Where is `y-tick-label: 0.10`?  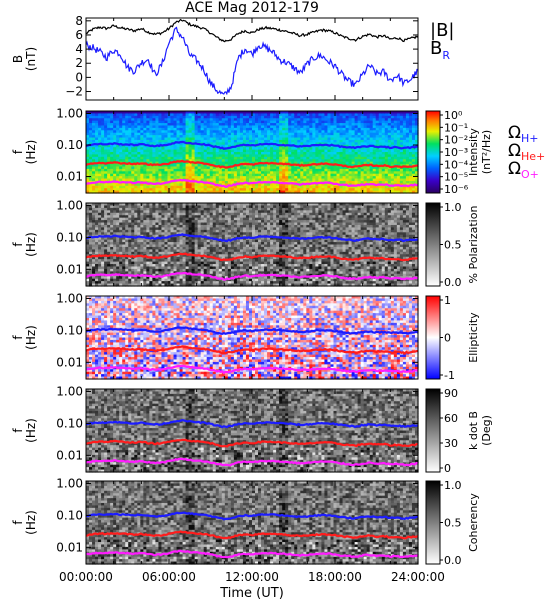 y-tick-label: 0.10 is located at coordinates (69, 145).